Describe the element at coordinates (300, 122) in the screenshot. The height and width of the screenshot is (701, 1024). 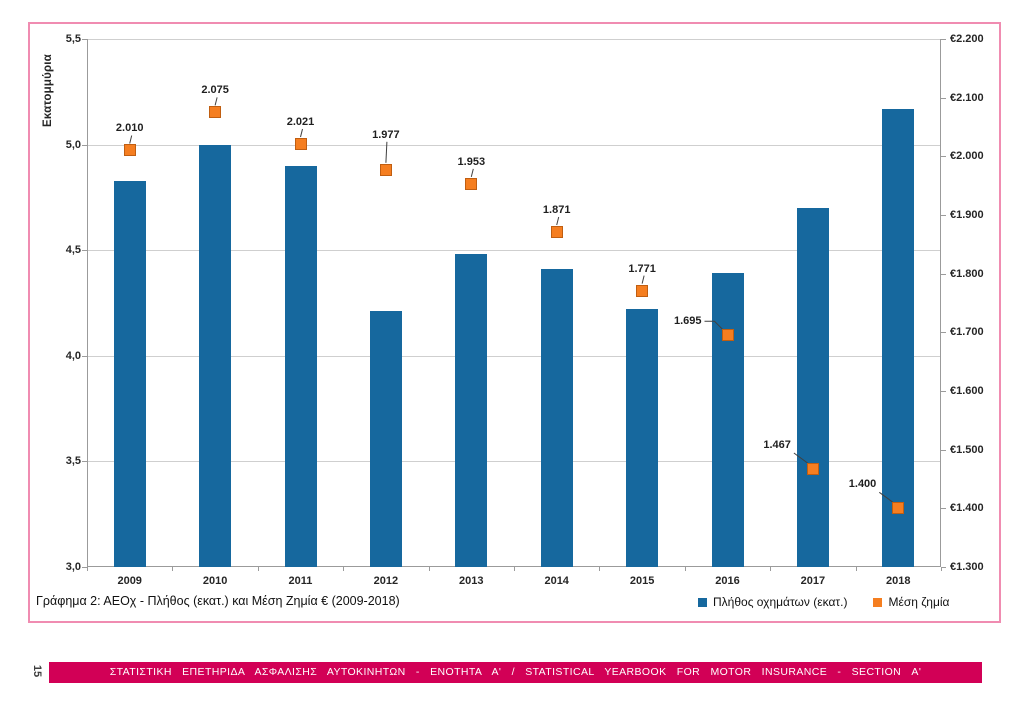
I see `data-label-2011: 2.021` at that location.